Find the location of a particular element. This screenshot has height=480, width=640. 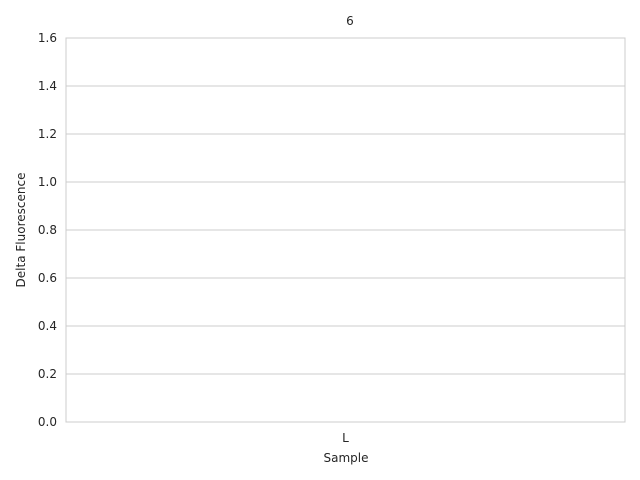

x-tick-label: L is located at coordinates (345, 438).